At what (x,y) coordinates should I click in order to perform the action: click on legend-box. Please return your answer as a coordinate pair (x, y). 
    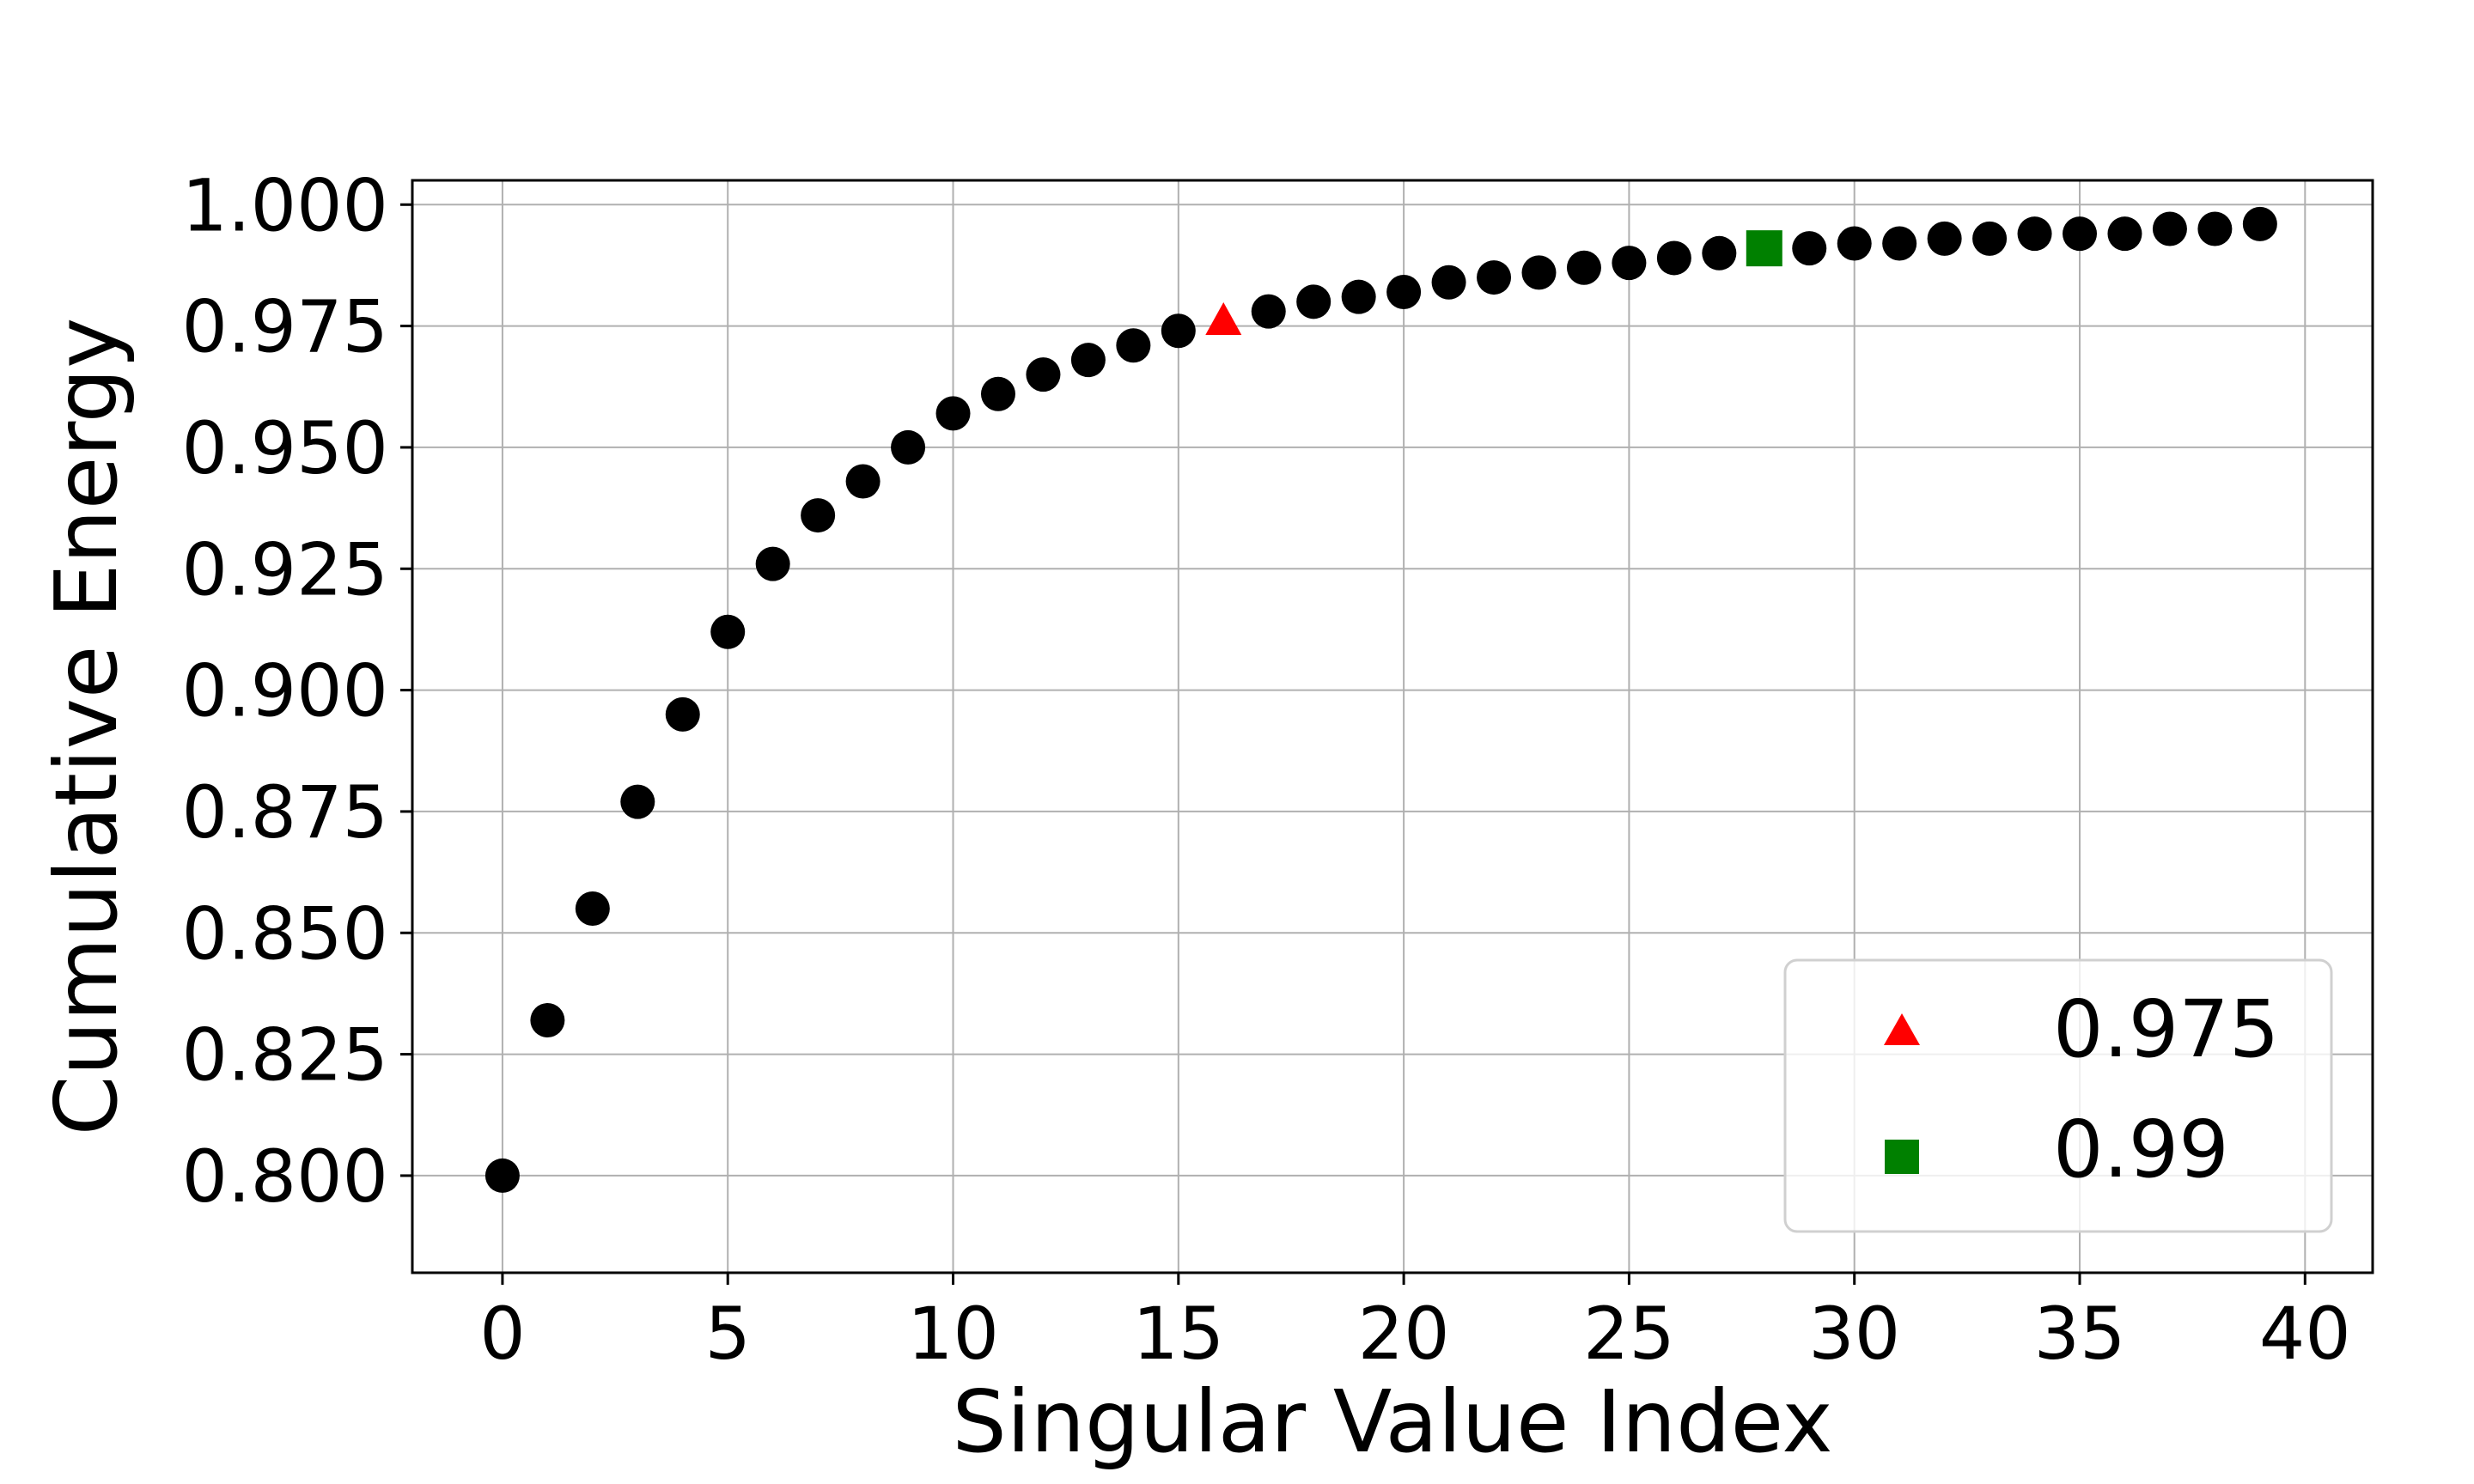
    Looking at the image, I should click on (2058, 1095).